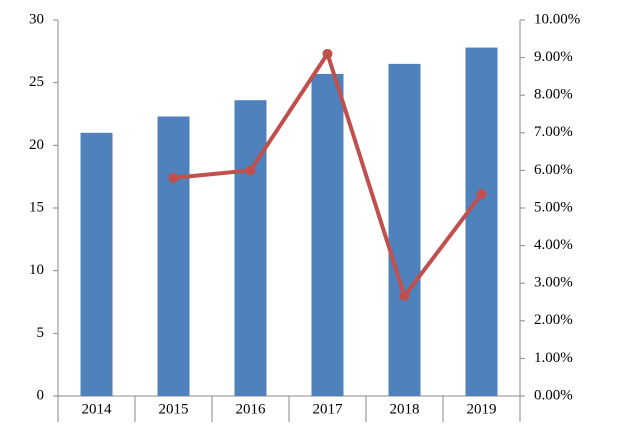 The width and height of the screenshot is (621, 429). What do you see at coordinates (553, 245) in the screenshot?
I see `y2-tick-label: 4.00%` at bounding box center [553, 245].